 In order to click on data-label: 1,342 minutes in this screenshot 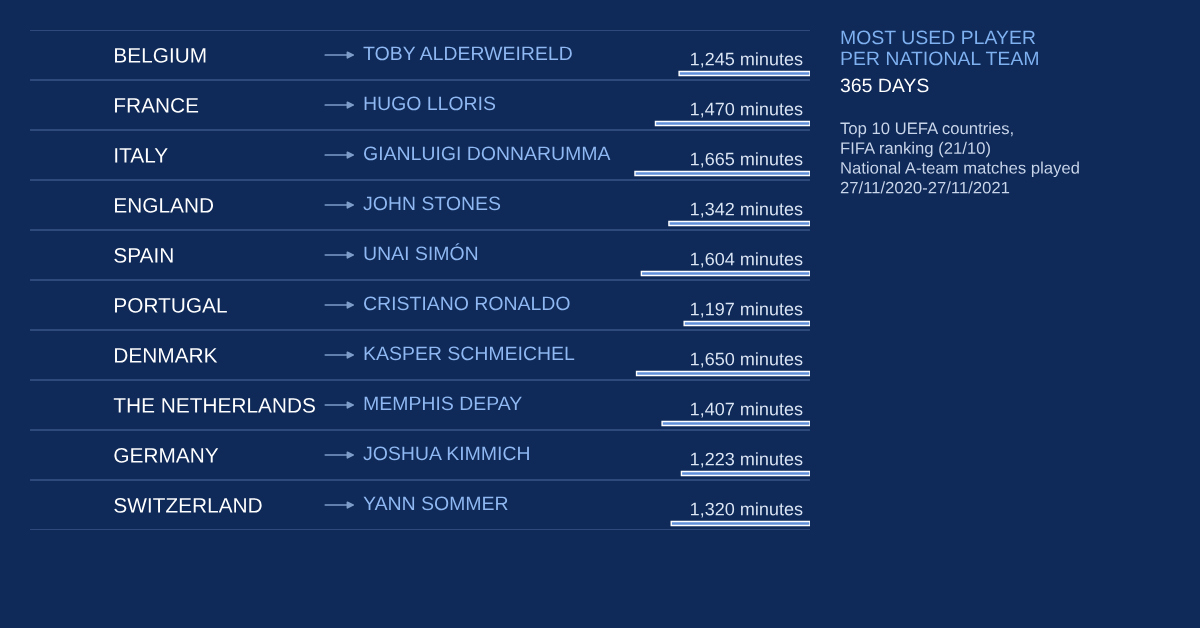, I will do `click(747, 210)`.